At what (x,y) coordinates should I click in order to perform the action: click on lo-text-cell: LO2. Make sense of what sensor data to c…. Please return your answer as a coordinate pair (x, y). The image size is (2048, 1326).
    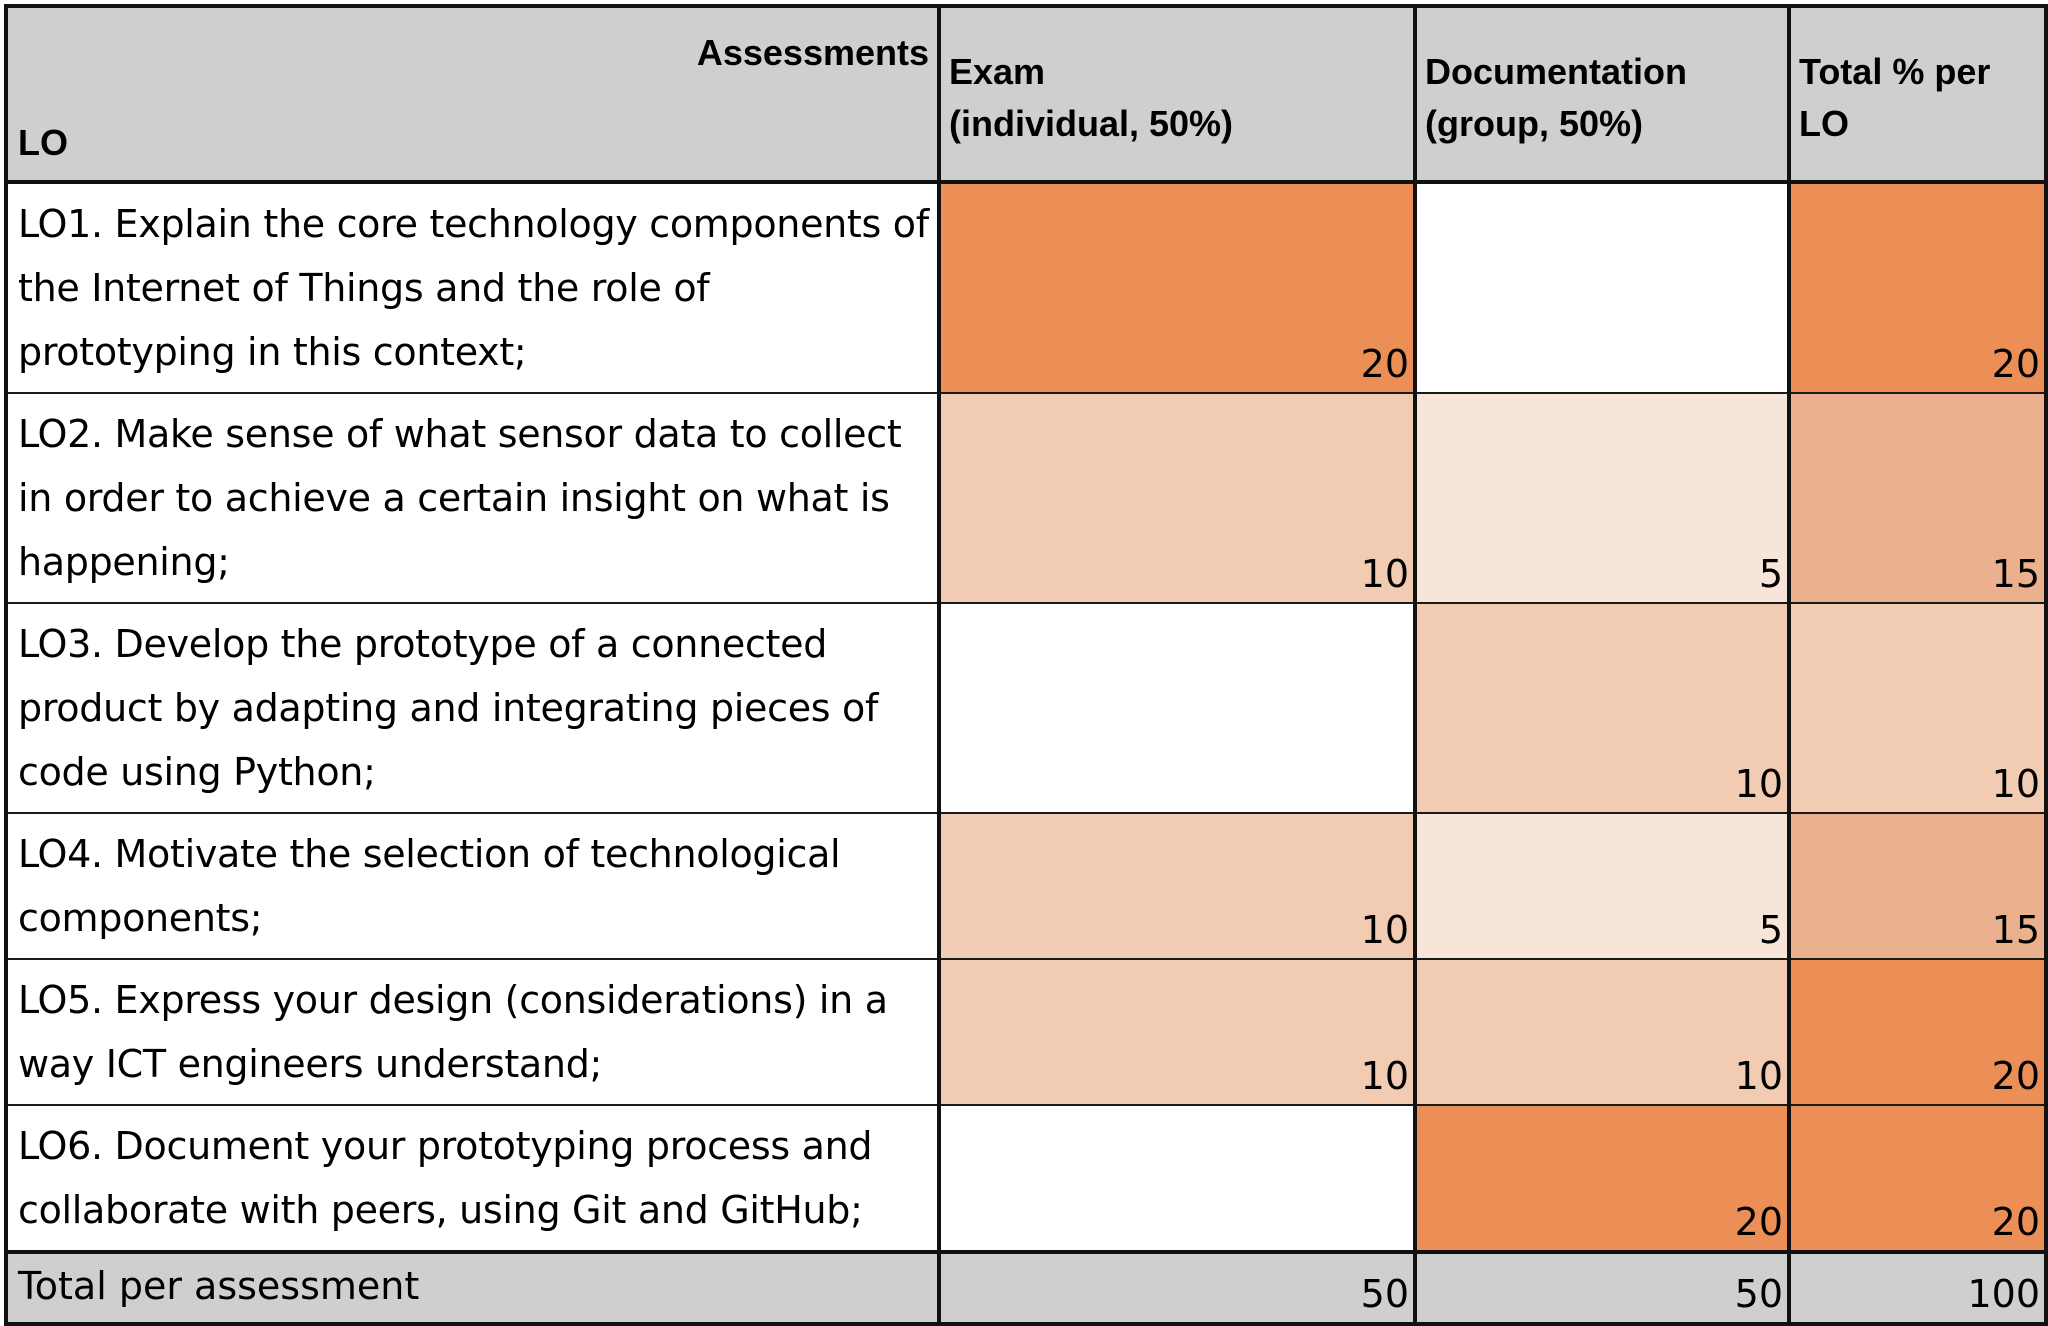
    Looking at the image, I should click on (472, 498).